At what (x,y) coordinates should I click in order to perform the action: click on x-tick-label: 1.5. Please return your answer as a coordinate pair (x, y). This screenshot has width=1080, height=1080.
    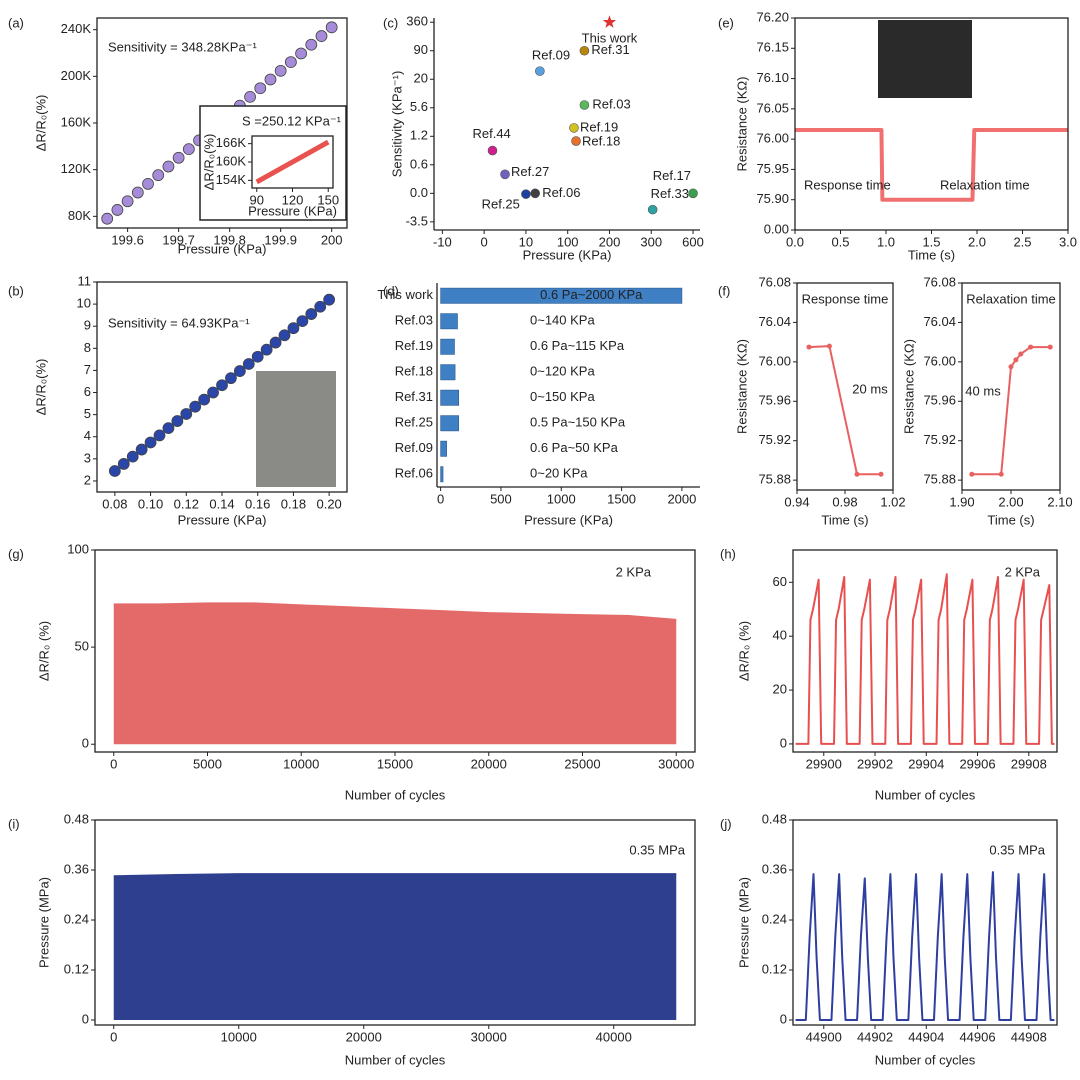
    Looking at the image, I should click on (931, 241).